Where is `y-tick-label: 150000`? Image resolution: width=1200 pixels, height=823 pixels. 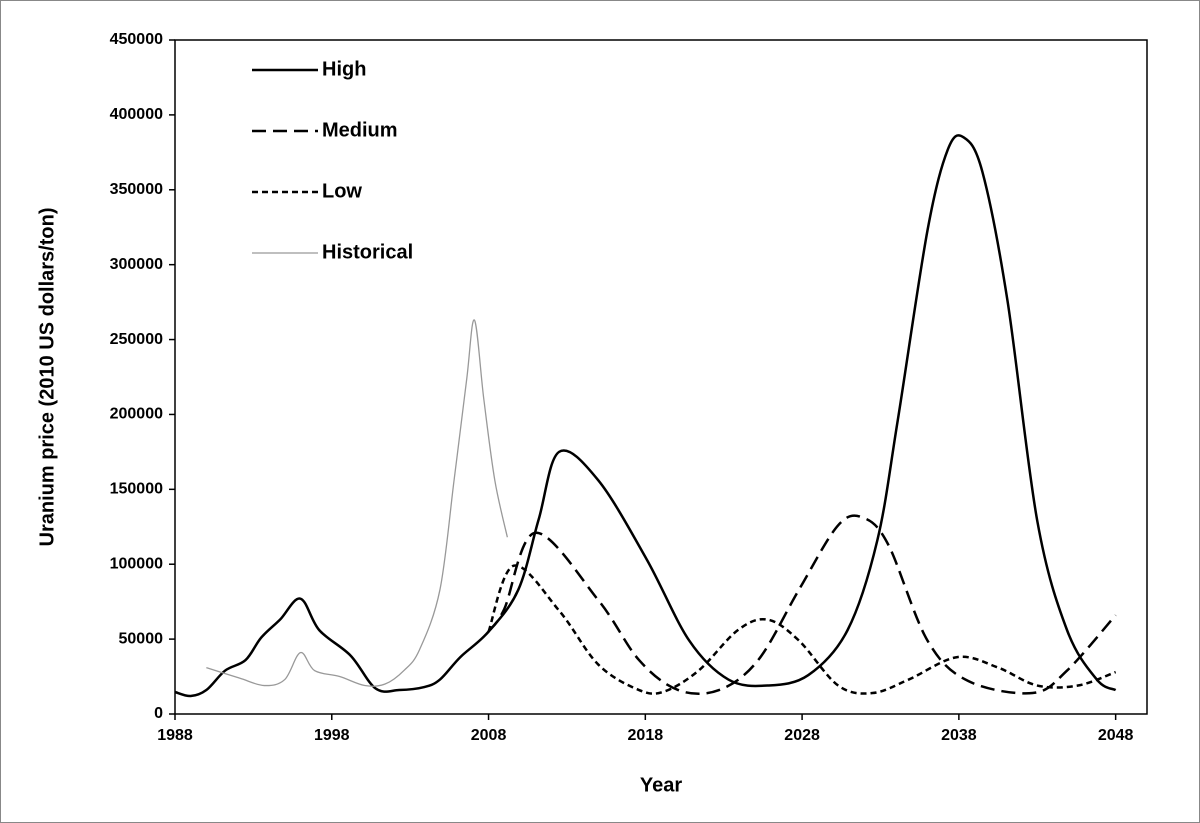
y-tick-label: 150000 is located at coordinates (136, 489).